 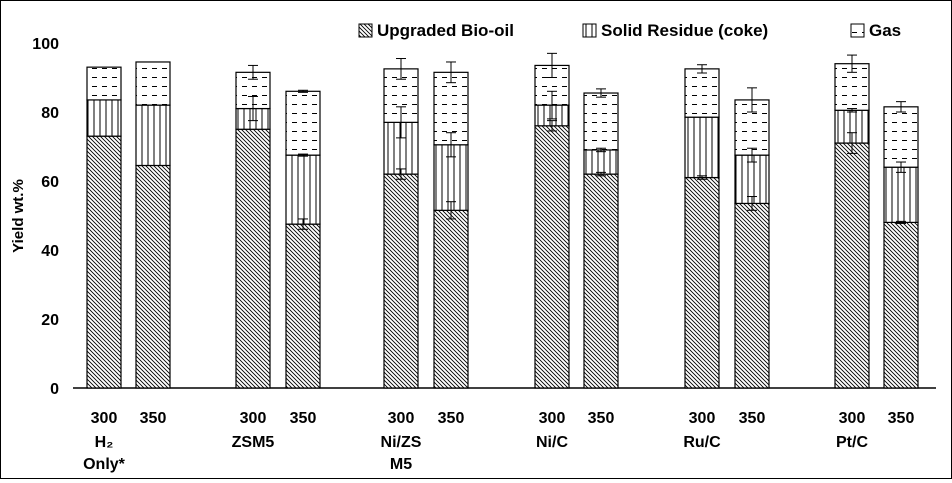 What do you see at coordinates (684, 30) in the screenshot?
I see `legend-label: Solid Residue (coke)` at bounding box center [684, 30].